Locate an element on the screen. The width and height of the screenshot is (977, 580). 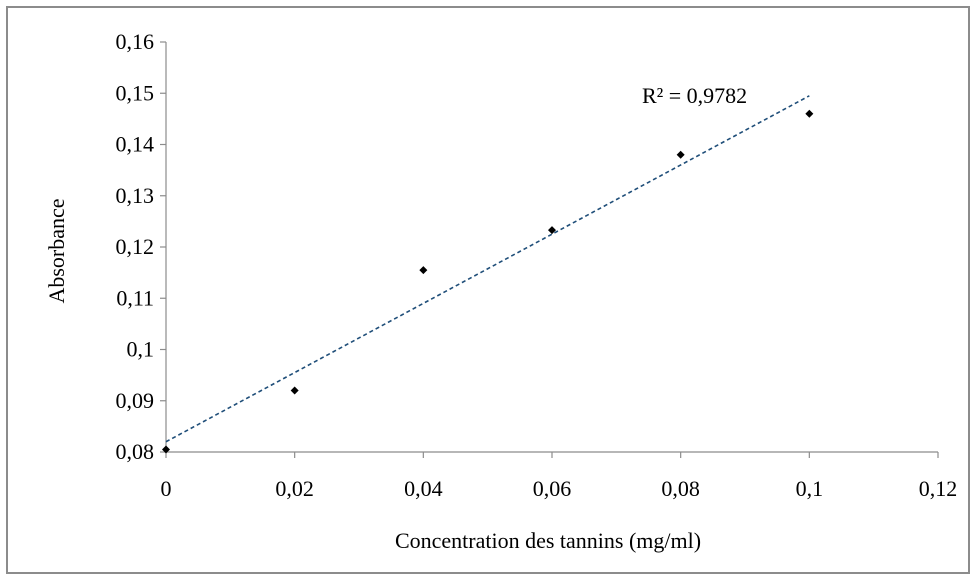
y-tick-label: 0,14 is located at coordinates (135, 144).